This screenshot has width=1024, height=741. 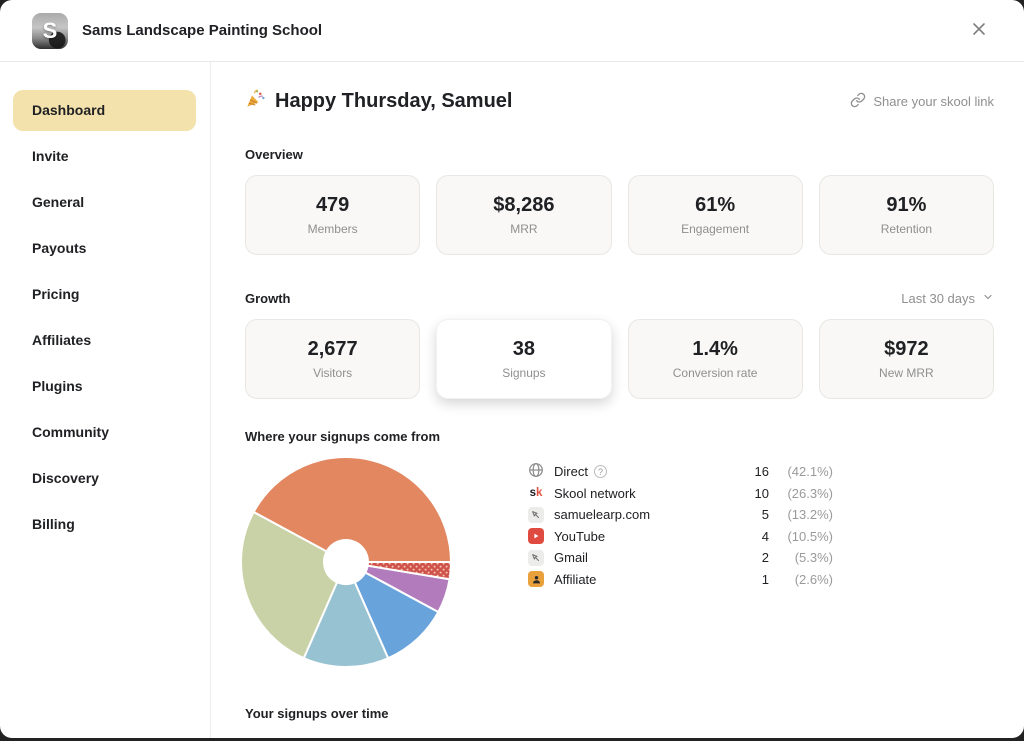 What do you see at coordinates (58, 202) in the screenshot?
I see `sidebar-item-general: General` at bounding box center [58, 202].